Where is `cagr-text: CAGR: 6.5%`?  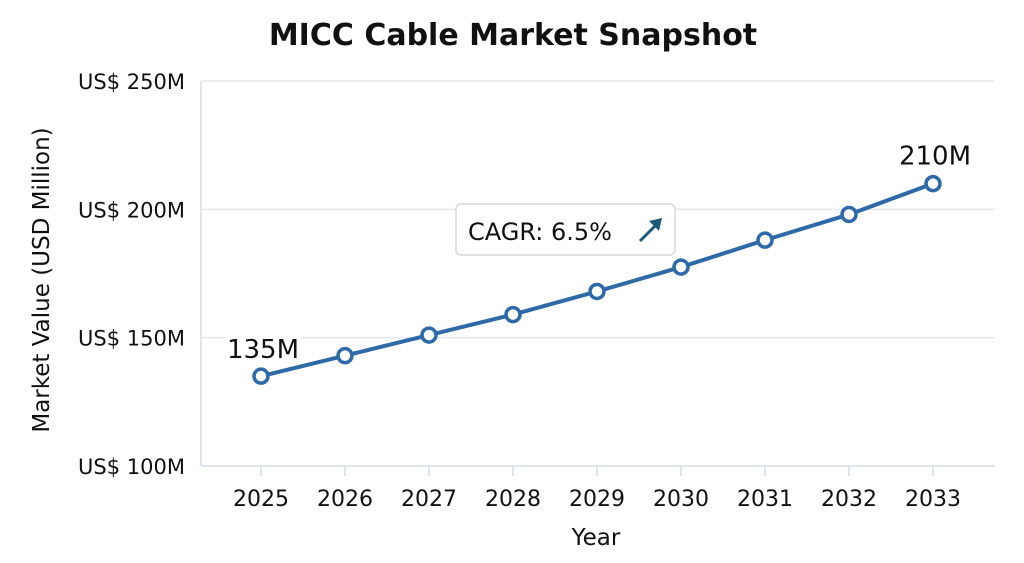
cagr-text: CAGR: 6.5% is located at coordinates (540, 232).